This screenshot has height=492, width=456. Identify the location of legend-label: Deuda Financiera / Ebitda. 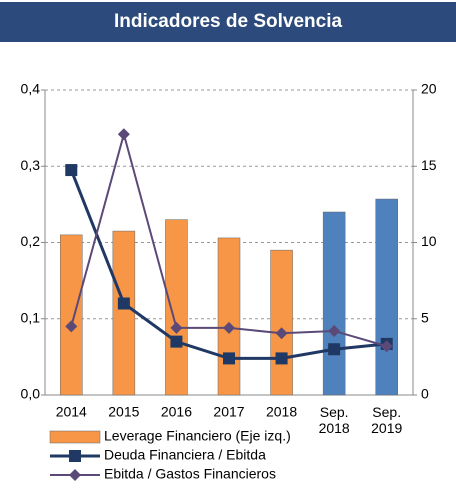
(185, 455).